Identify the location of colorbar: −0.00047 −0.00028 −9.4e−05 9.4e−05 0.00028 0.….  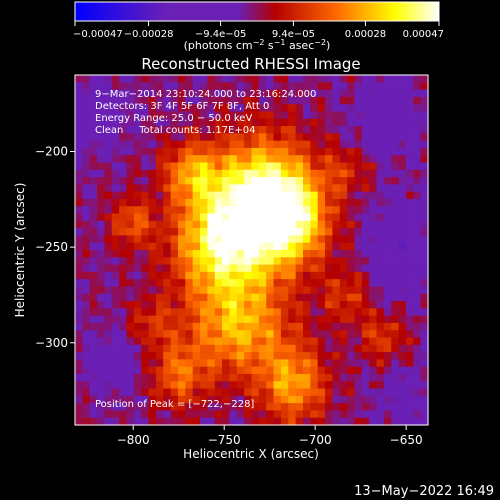
(258, 26).